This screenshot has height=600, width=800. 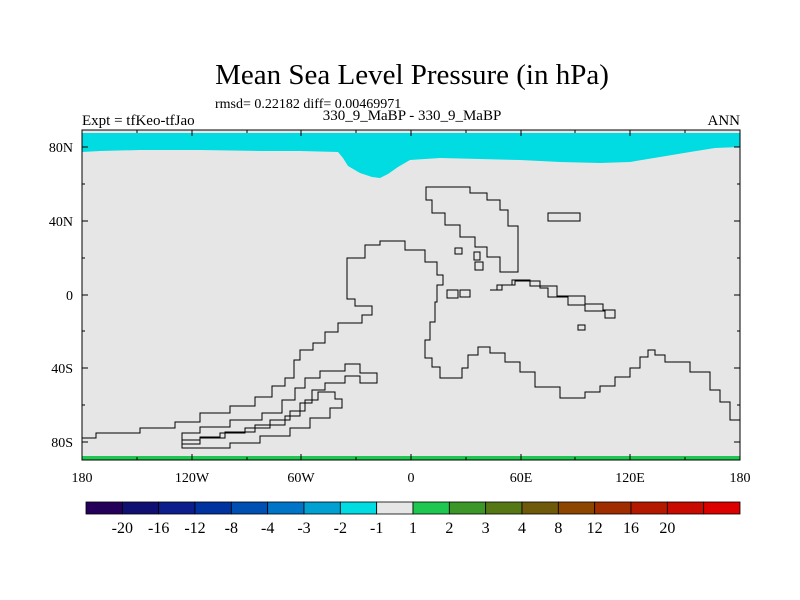 I want to click on colorbar, so click(x=413, y=508).